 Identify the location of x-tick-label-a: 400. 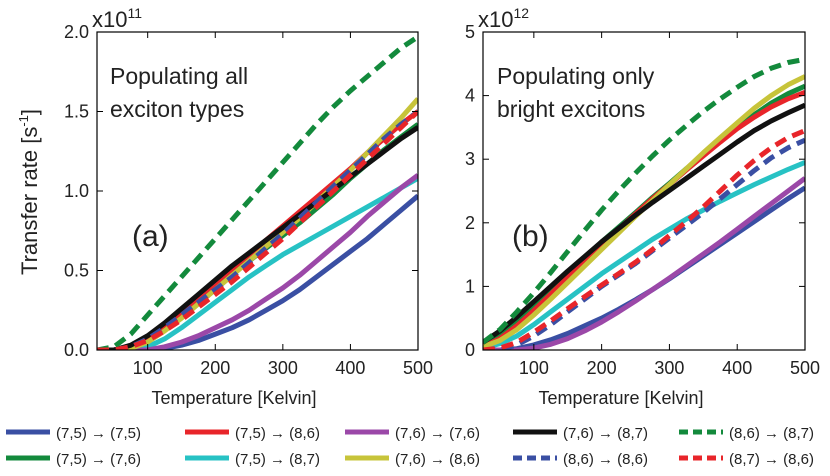
(350, 368).